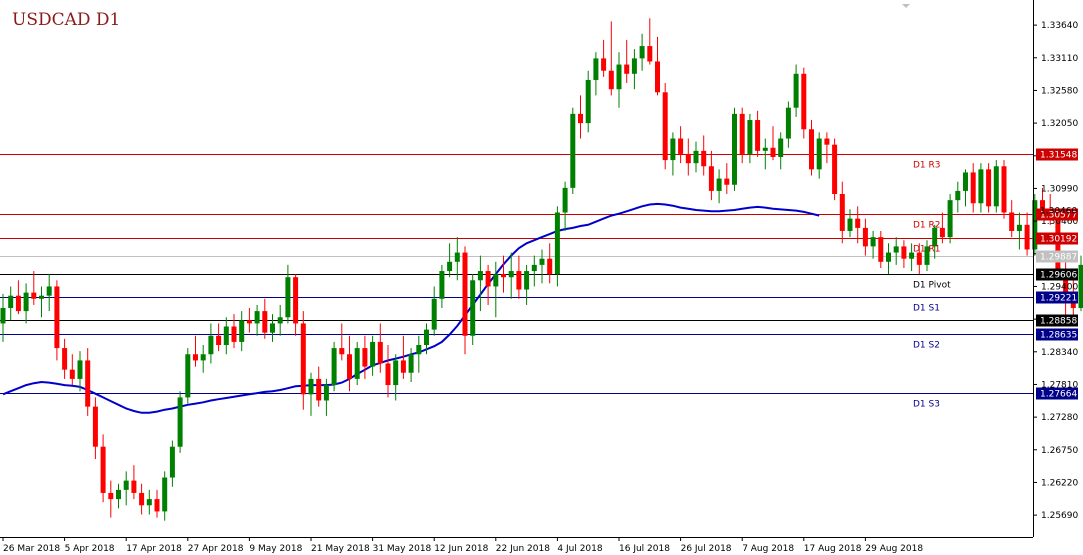 This screenshot has height=555, width=1083. I want to click on level-price-box-label: 1.30192, so click(1058, 240).